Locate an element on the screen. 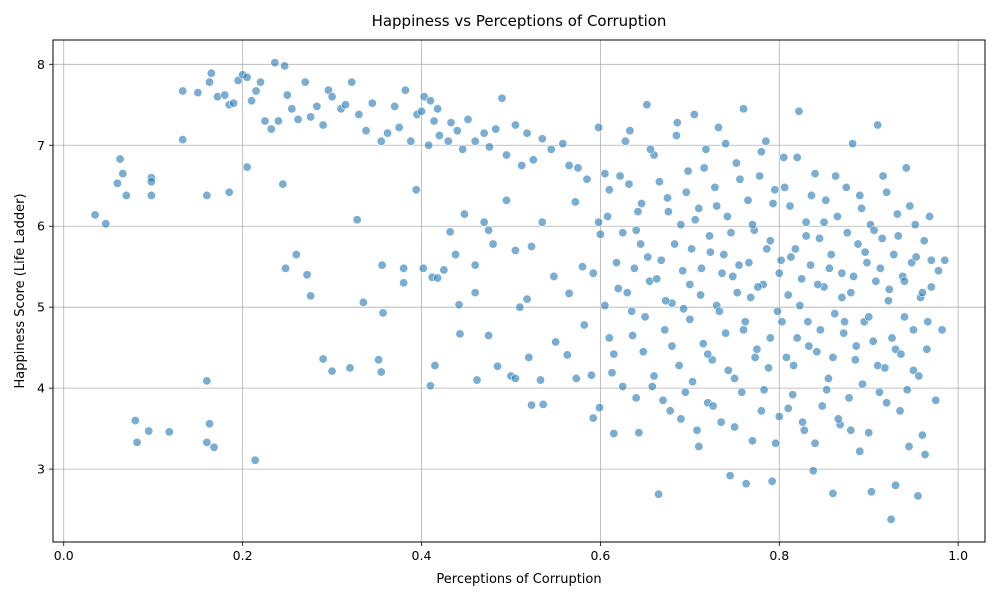  x-tick-label: 1.0 is located at coordinates (958, 555).